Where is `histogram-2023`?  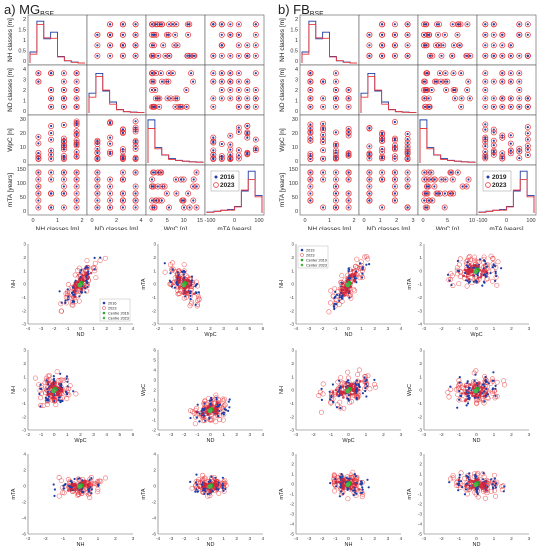
histogram-2023 is located at coordinates (506, 196).